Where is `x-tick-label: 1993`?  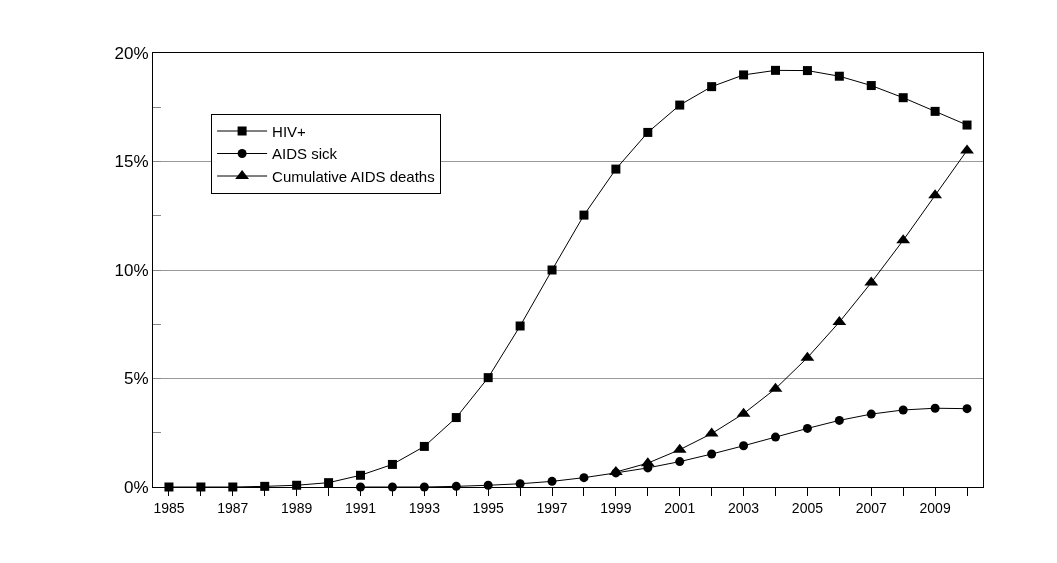
x-tick-label: 1993 is located at coordinates (424, 507).